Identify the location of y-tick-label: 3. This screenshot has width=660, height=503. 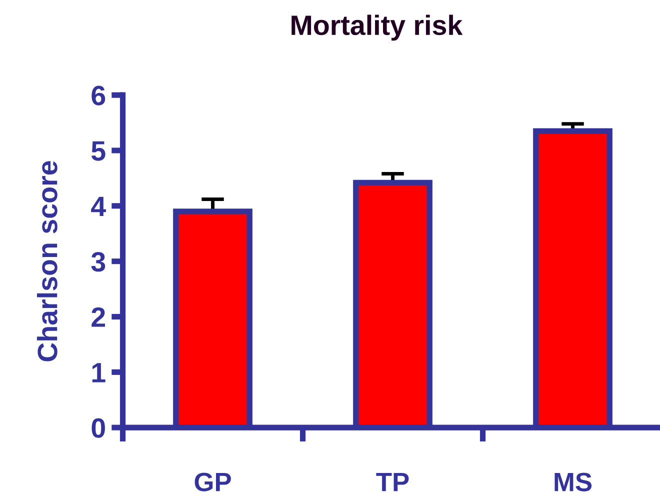
(98, 262).